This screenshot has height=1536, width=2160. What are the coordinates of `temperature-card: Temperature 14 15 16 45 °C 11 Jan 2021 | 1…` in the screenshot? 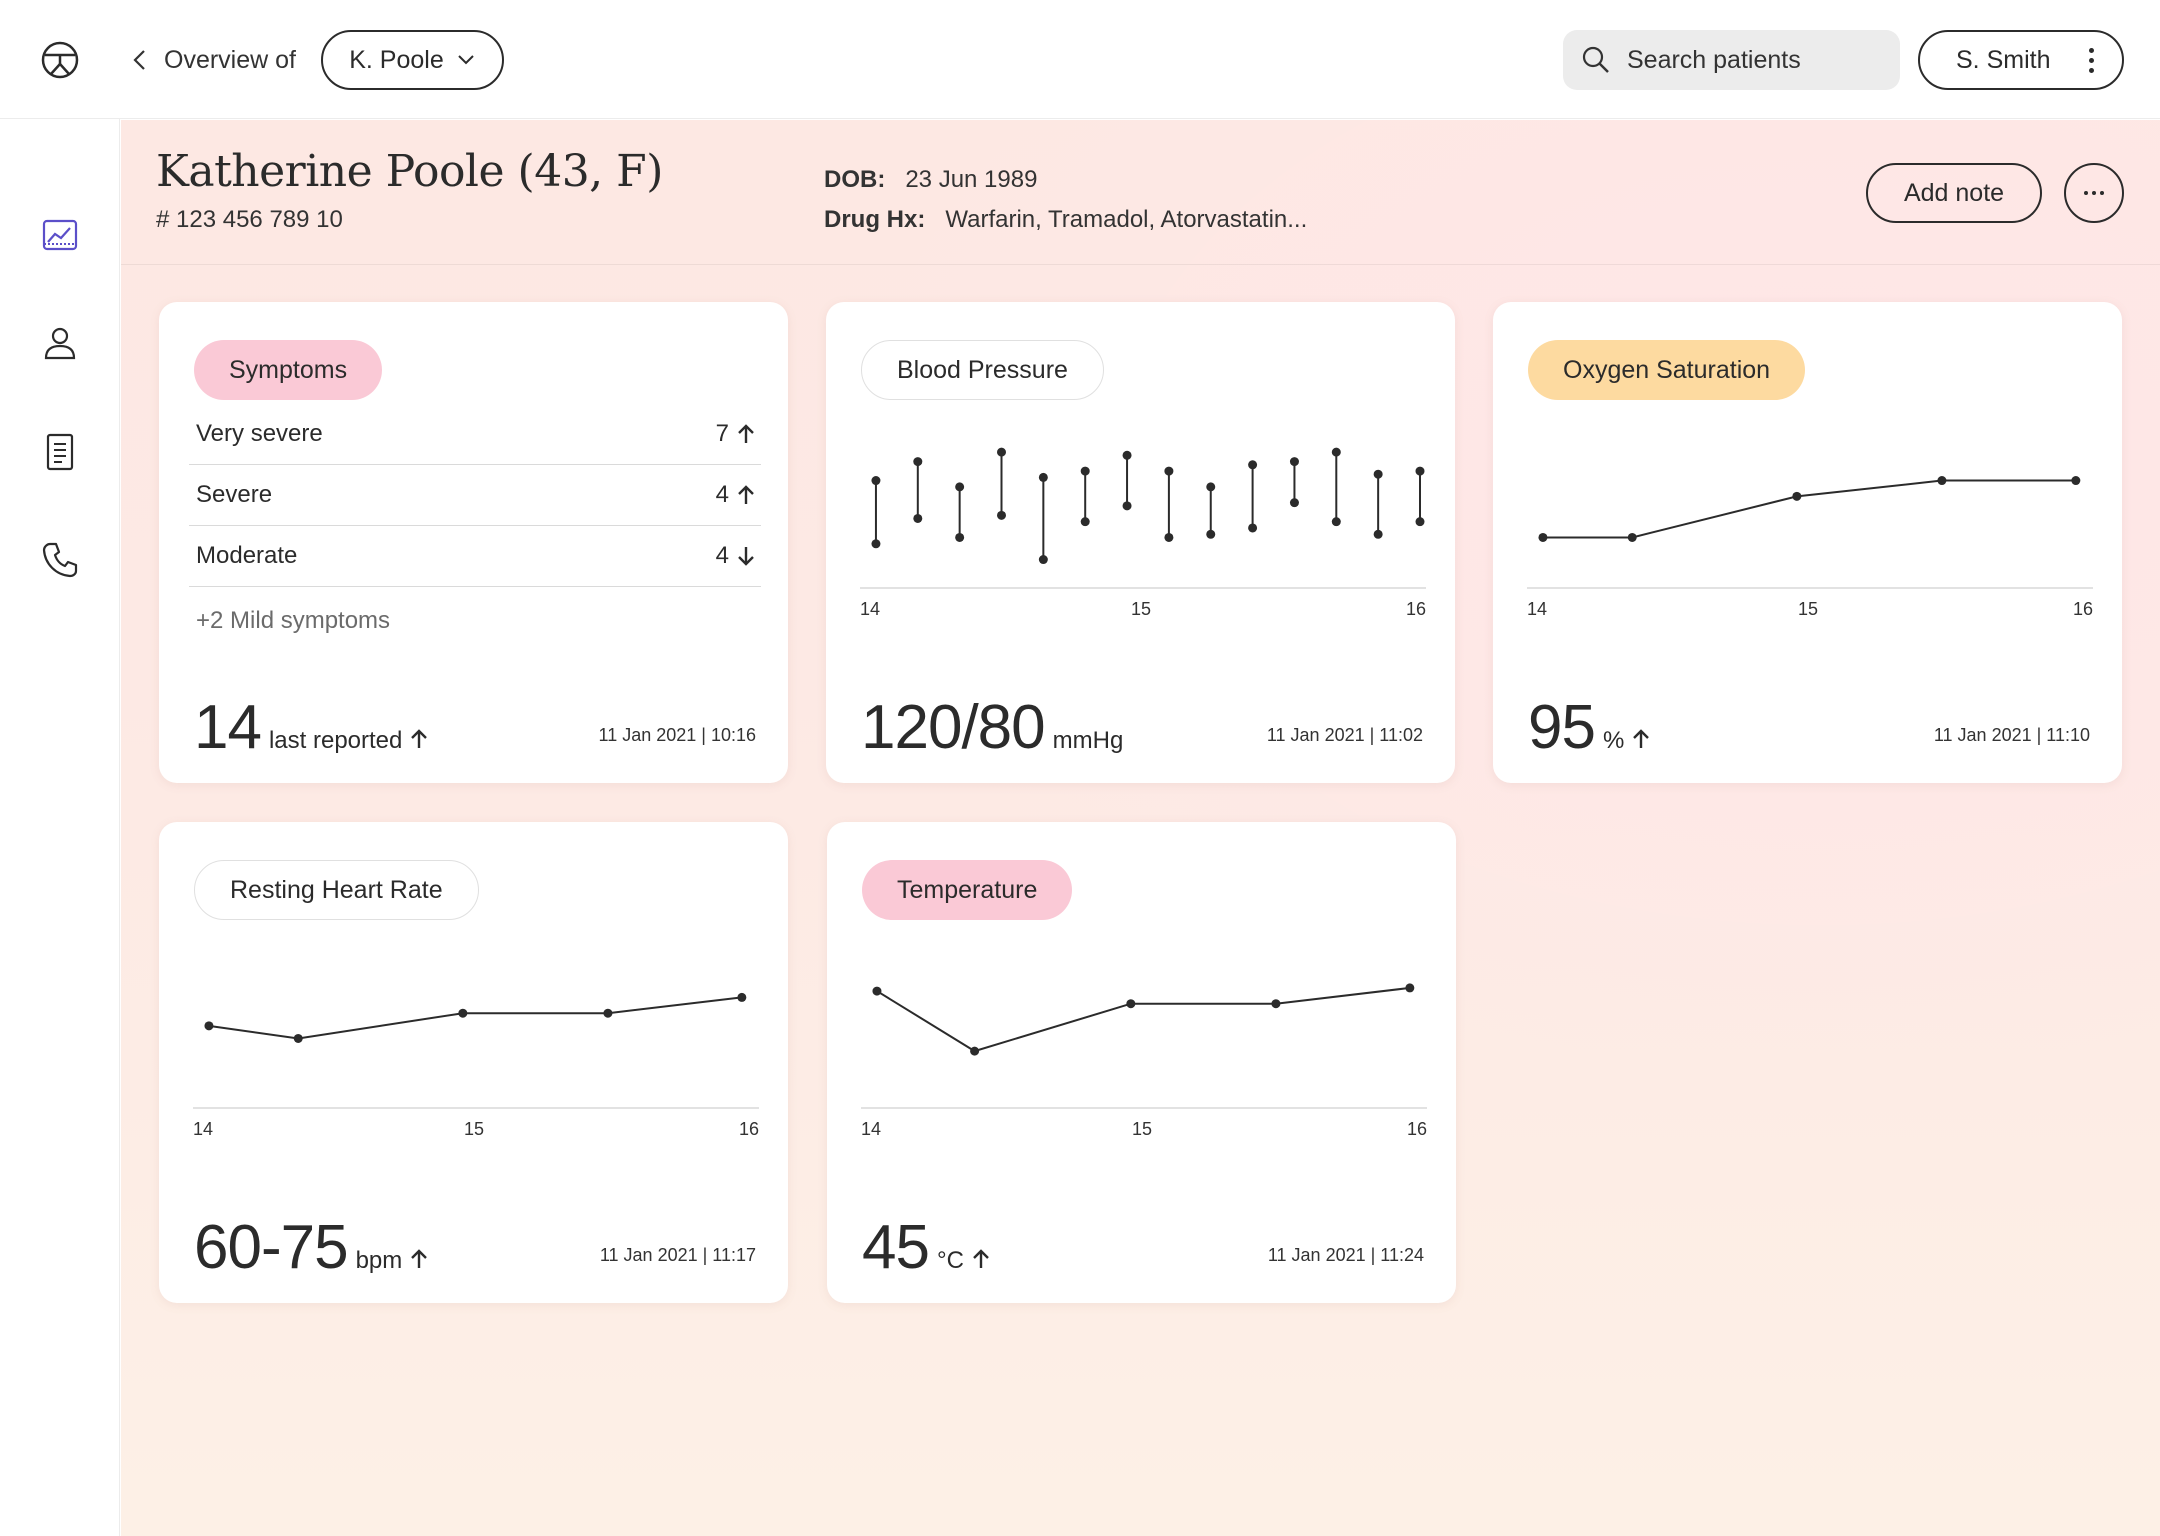 It's located at (1141, 1062).